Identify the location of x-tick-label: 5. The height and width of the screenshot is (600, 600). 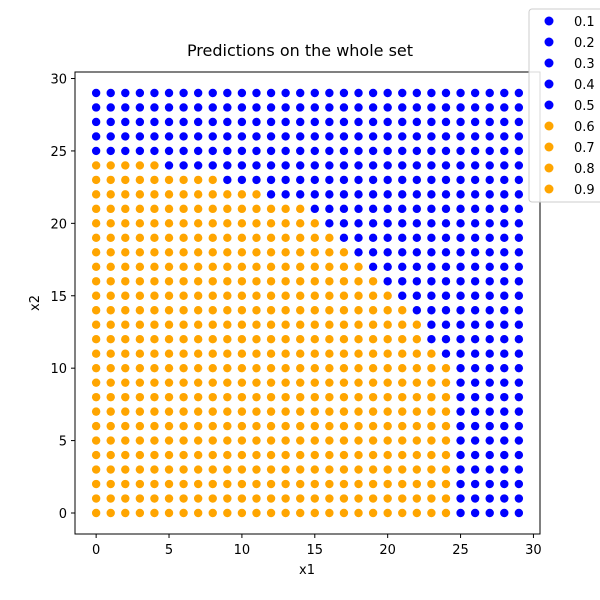
(169, 550).